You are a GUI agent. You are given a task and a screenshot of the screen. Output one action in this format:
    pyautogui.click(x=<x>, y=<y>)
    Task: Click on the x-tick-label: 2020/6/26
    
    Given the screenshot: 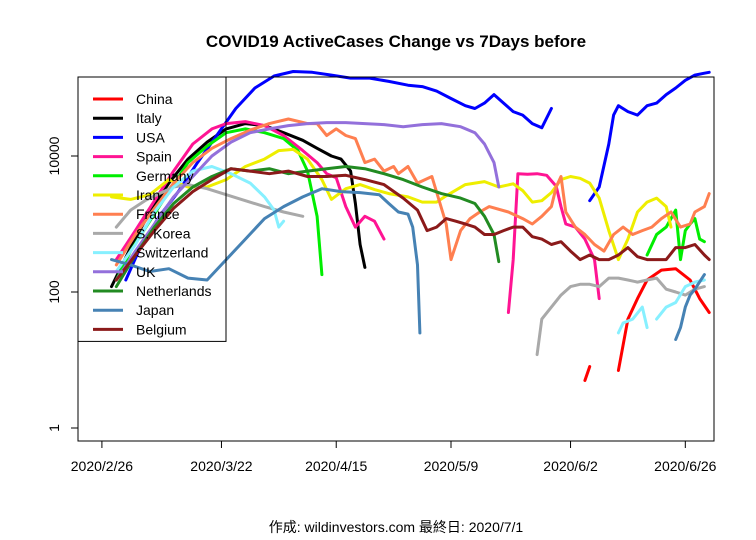 What is the action you would take?
    pyautogui.click(x=685, y=466)
    